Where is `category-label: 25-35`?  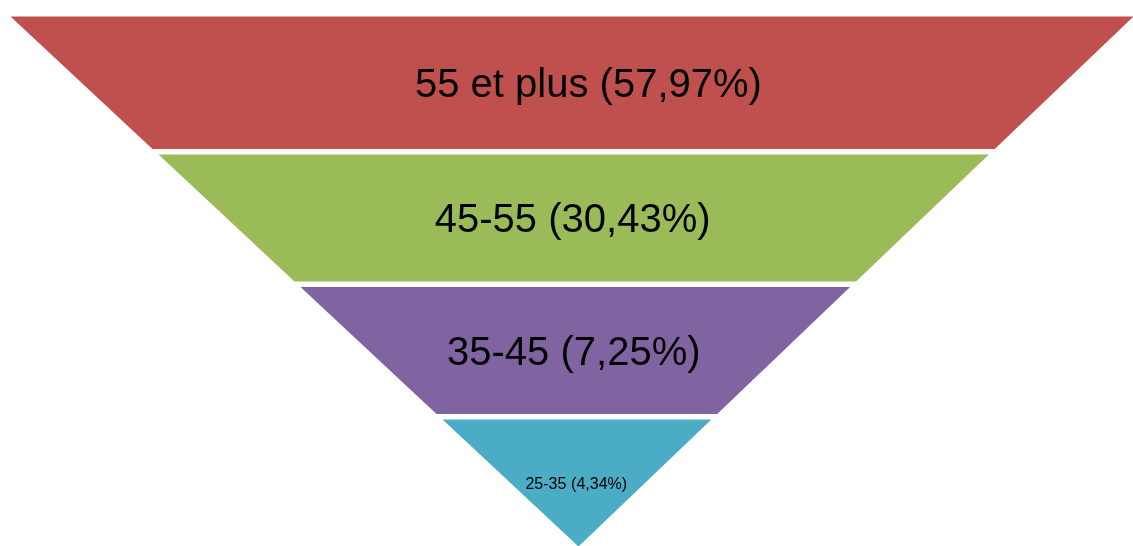 category-label: 25-35 is located at coordinates (546, 484).